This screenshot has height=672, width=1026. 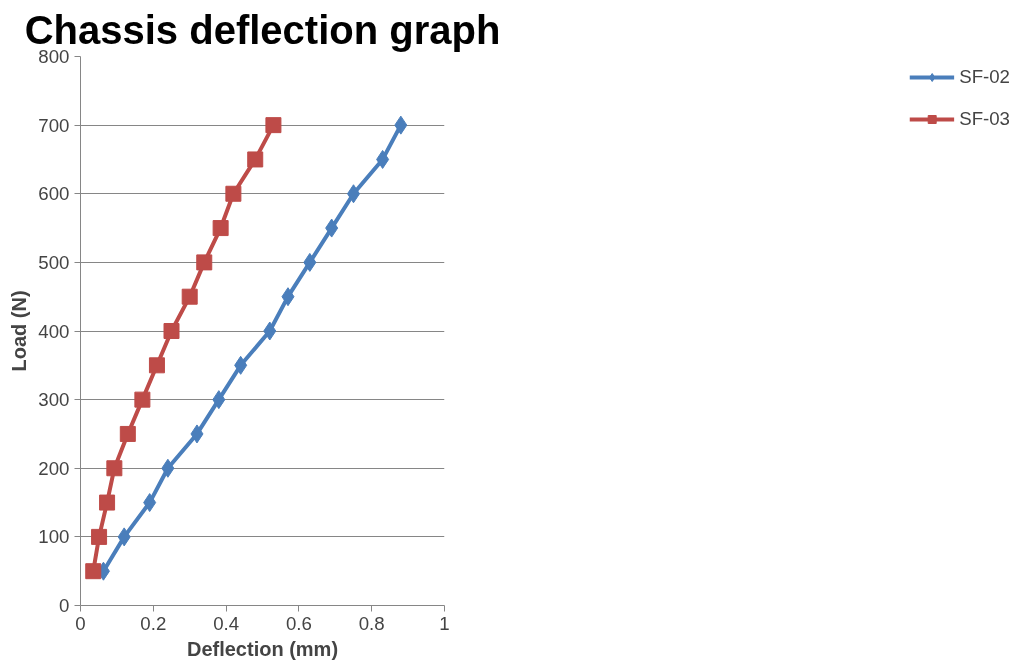 What do you see at coordinates (984, 77) in the screenshot?
I see `legend-label: SF-02` at bounding box center [984, 77].